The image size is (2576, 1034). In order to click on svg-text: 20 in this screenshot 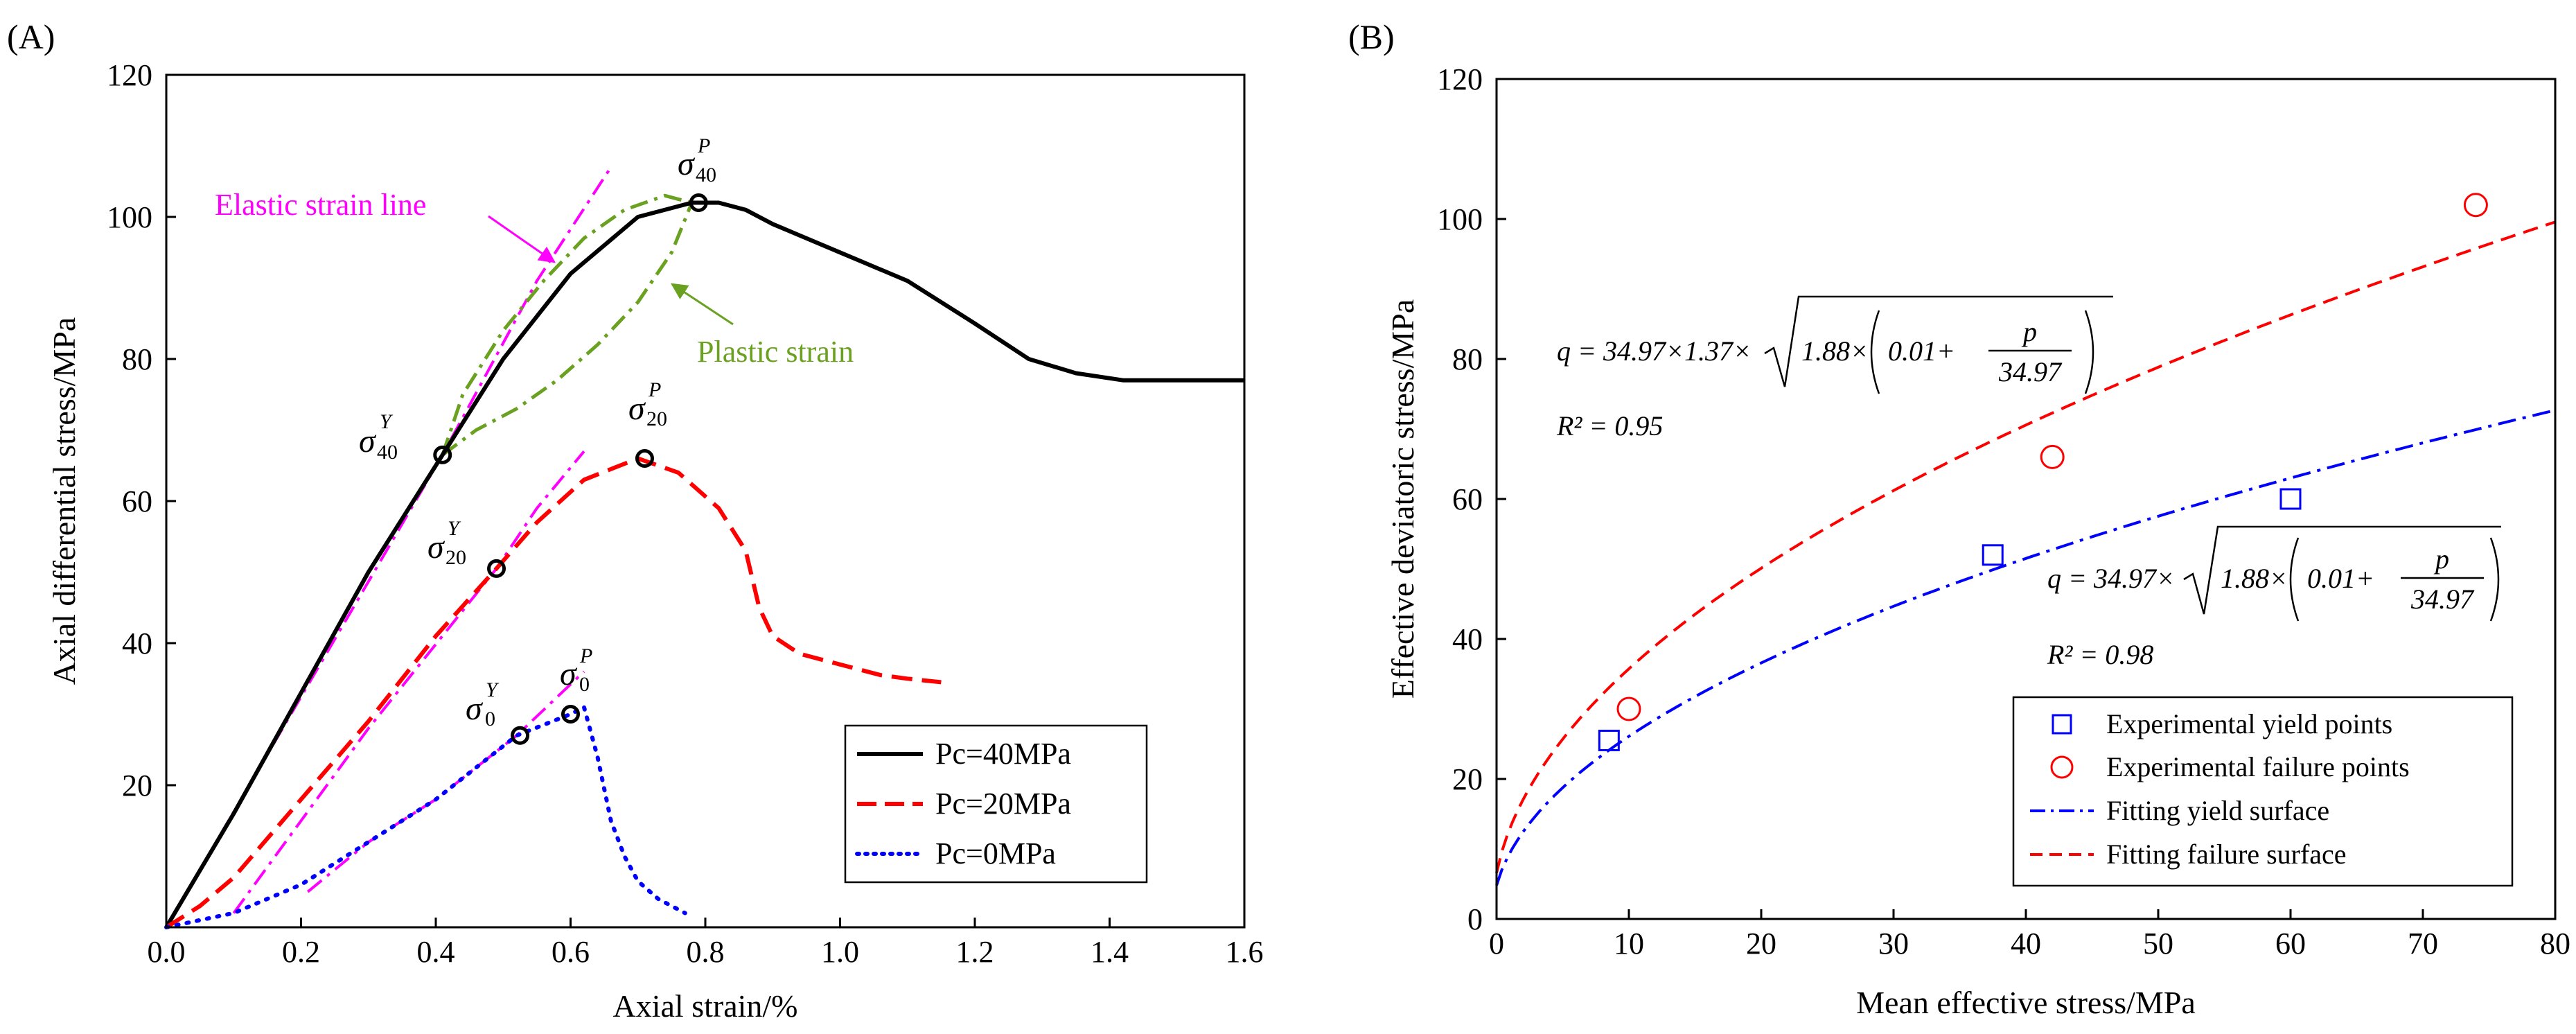, I will do `click(656, 419)`.